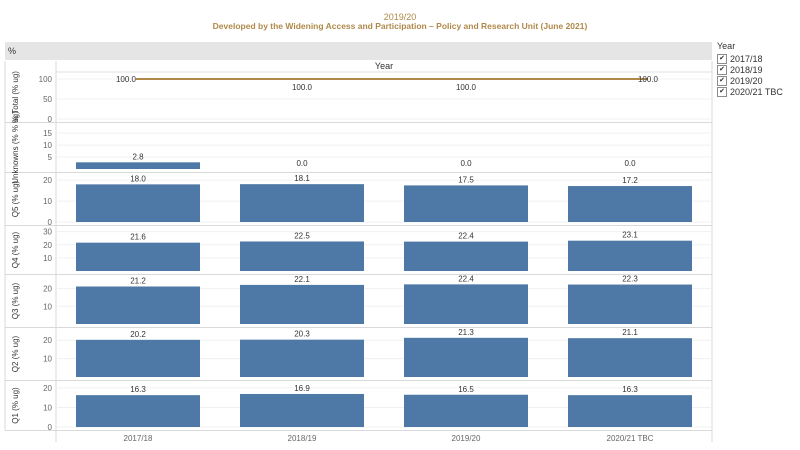  What do you see at coordinates (466, 389) in the screenshot?
I see `data-label: 16.5` at bounding box center [466, 389].